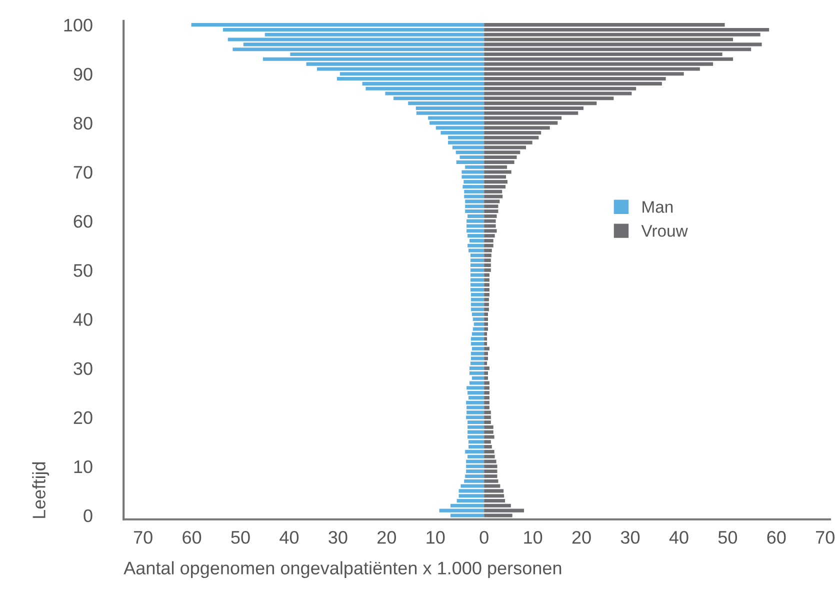 The width and height of the screenshot is (835, 597). Describe the element at coordinates (83, 368) in the screenshot. I see `y-tick-label: 30` at that location.